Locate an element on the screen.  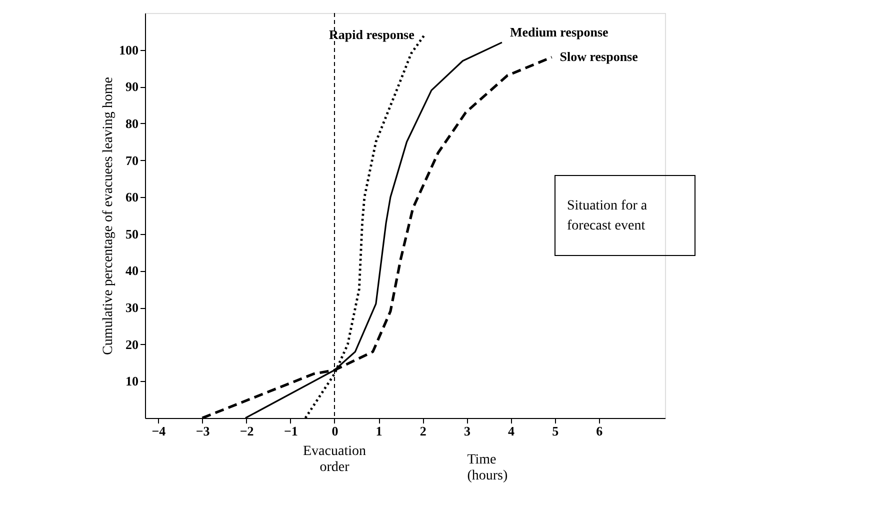
x-tick-label: −2 is located at coordinates (247, 431).